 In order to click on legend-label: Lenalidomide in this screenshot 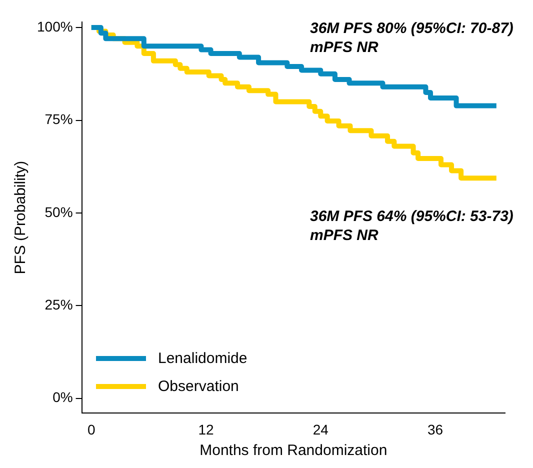, I will do `click(203, 358)`.